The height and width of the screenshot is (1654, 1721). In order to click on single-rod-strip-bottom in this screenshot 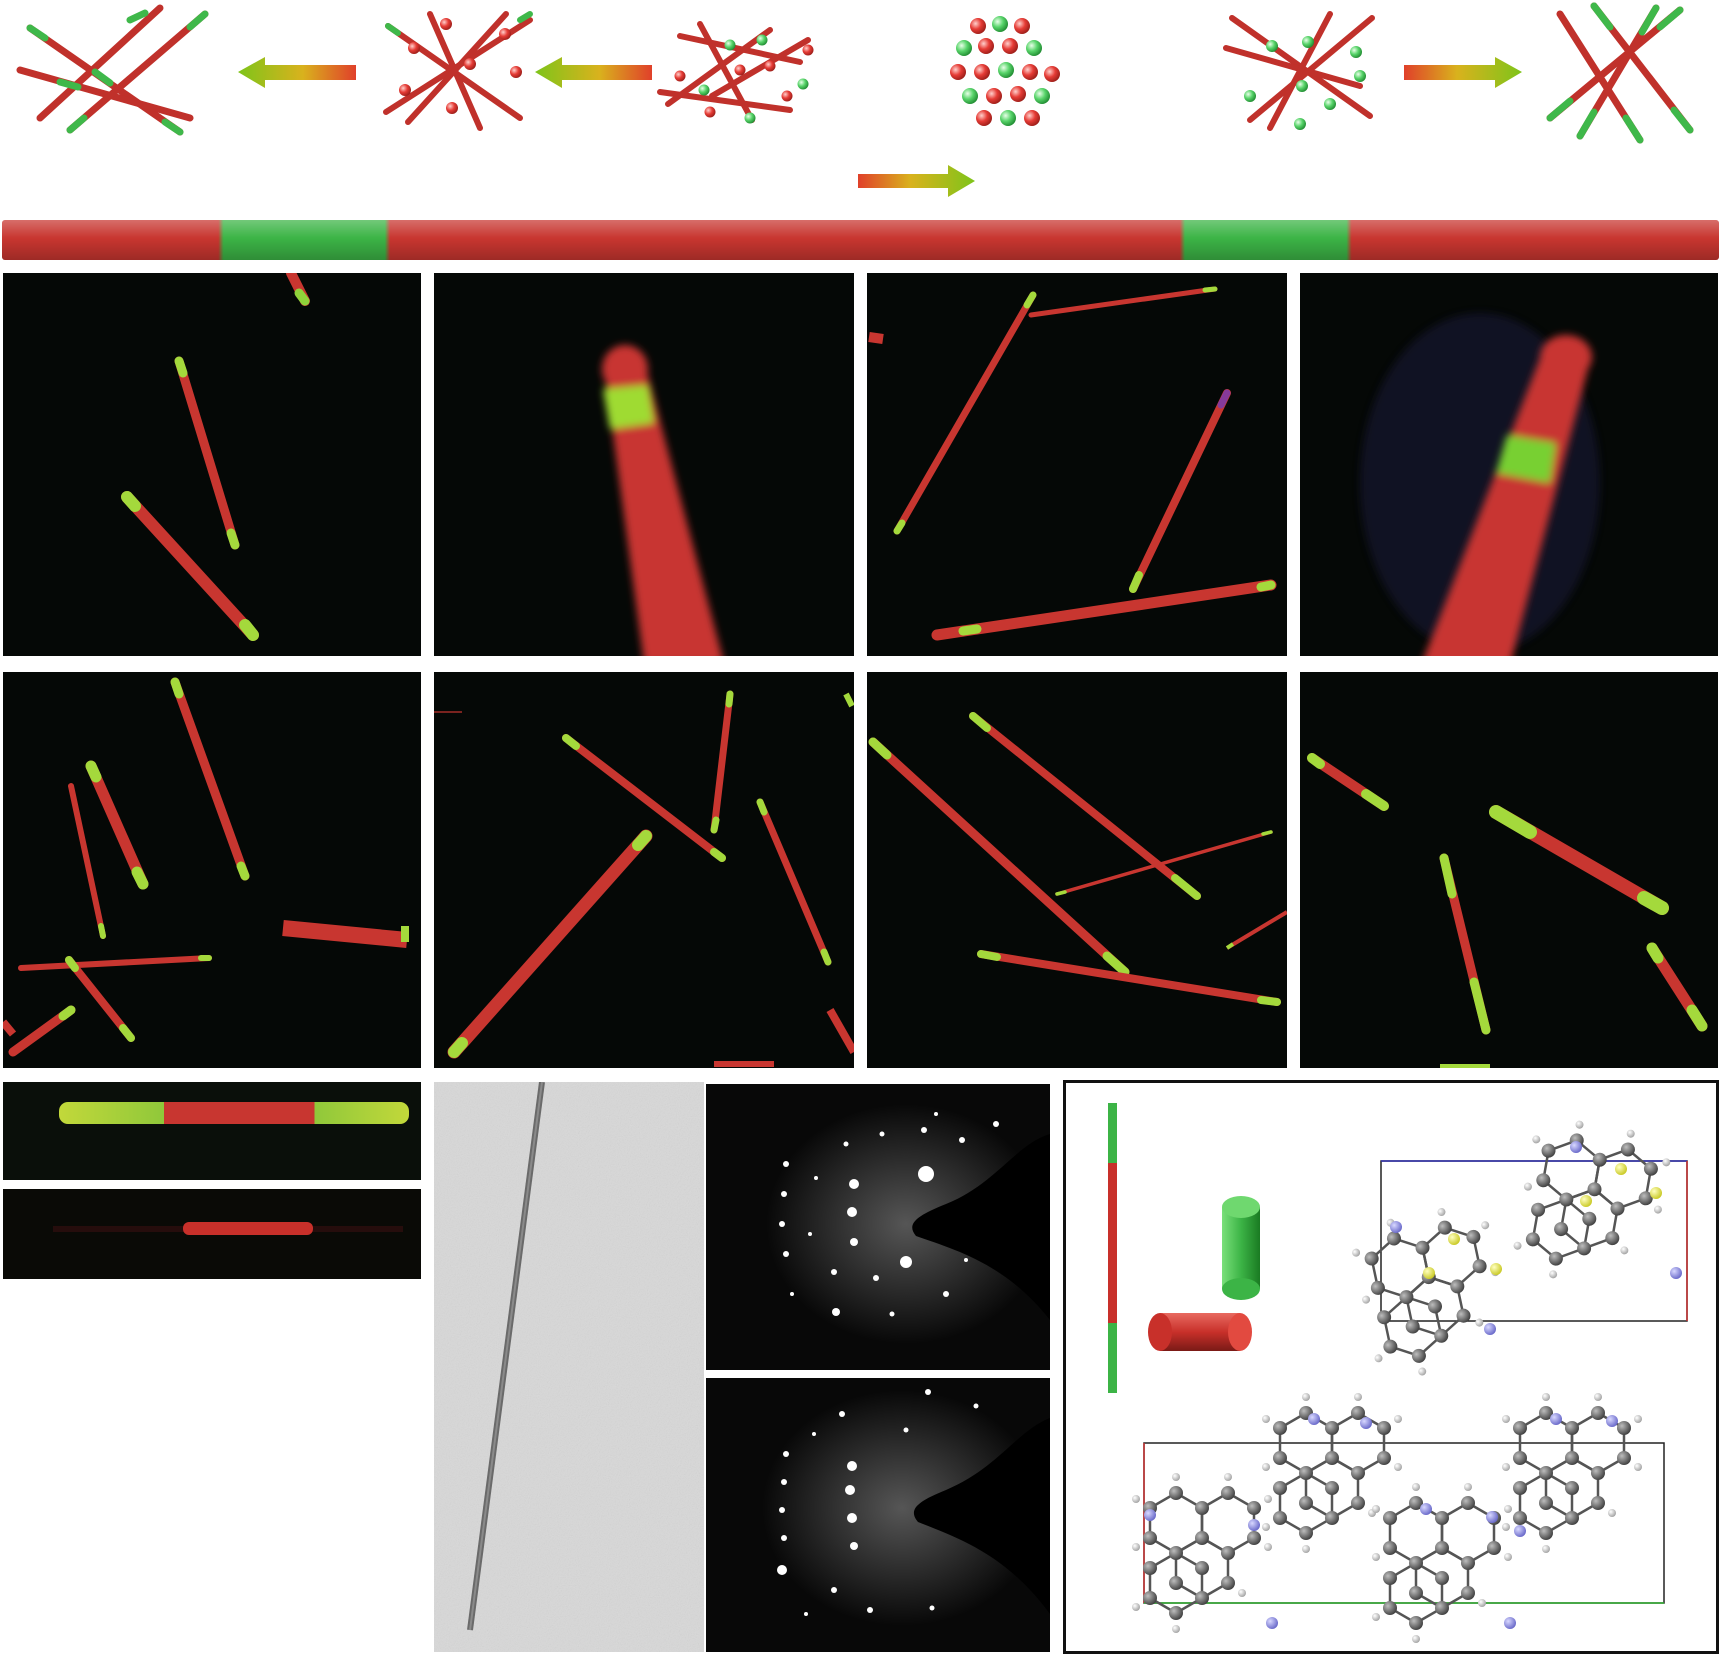, I will do `click(212, 1234)`.